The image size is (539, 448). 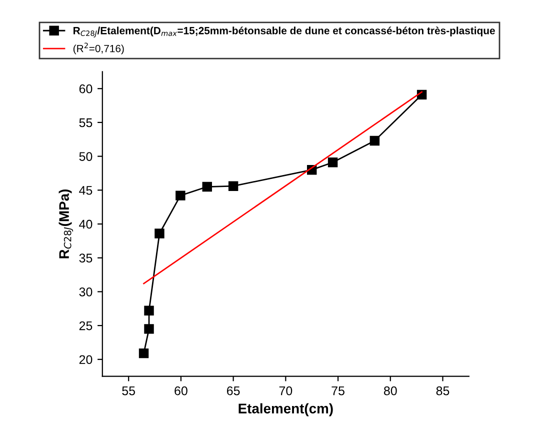 I want to click on x-tick-label: 70, so click(x=285, y=391).